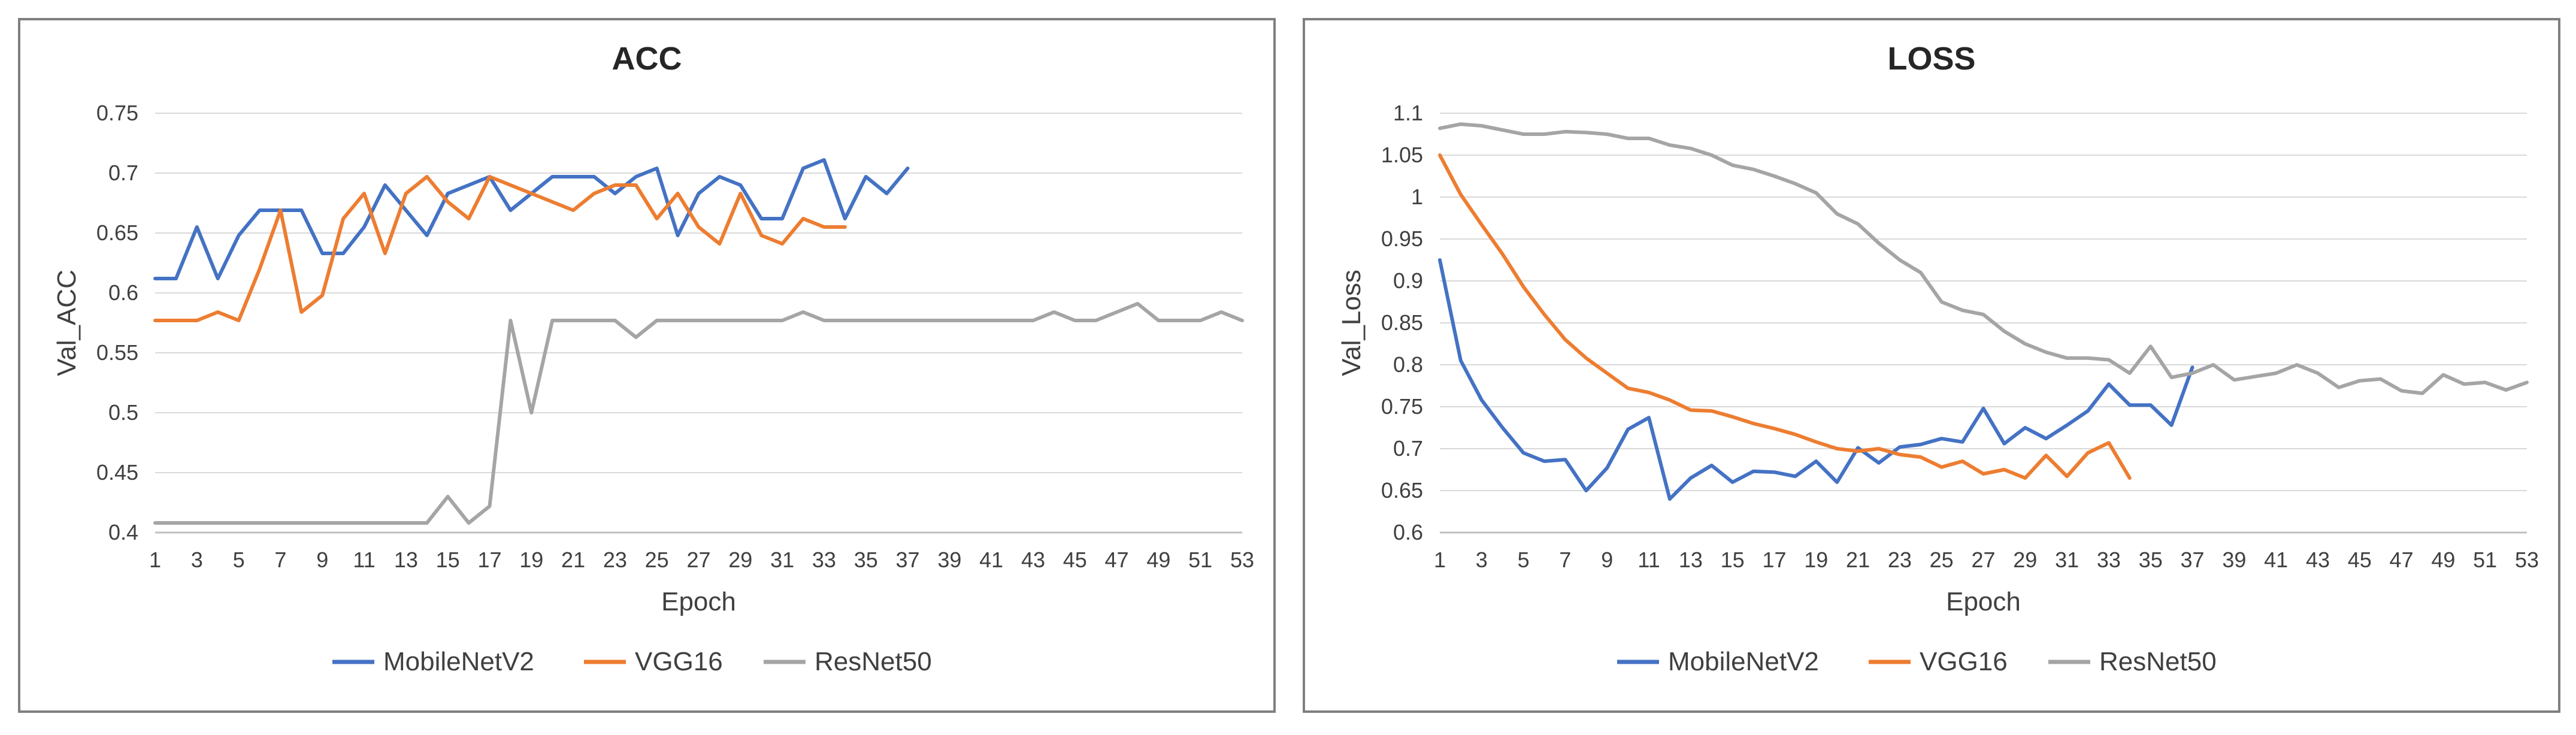  What do you see at coordinates (873, 661) in the screenshot?
I see `acc-legend-label-resnet50: ResNet50` at bounding box center [873, 661].